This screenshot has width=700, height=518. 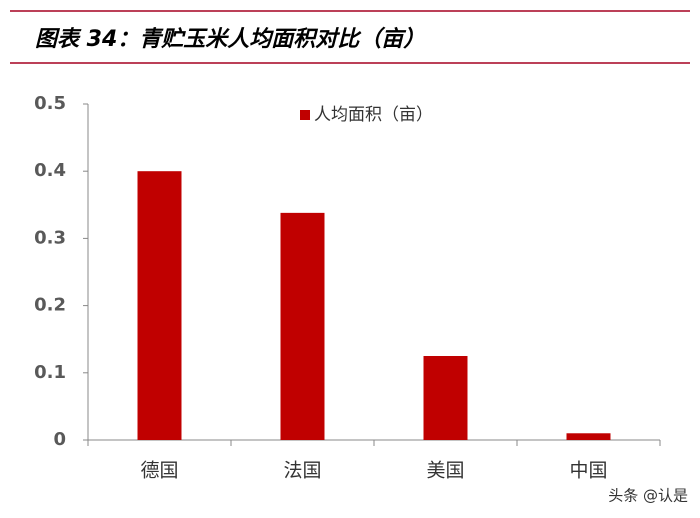 I want to click on y-tick-label: 0.5, so click(x=50, y=103).